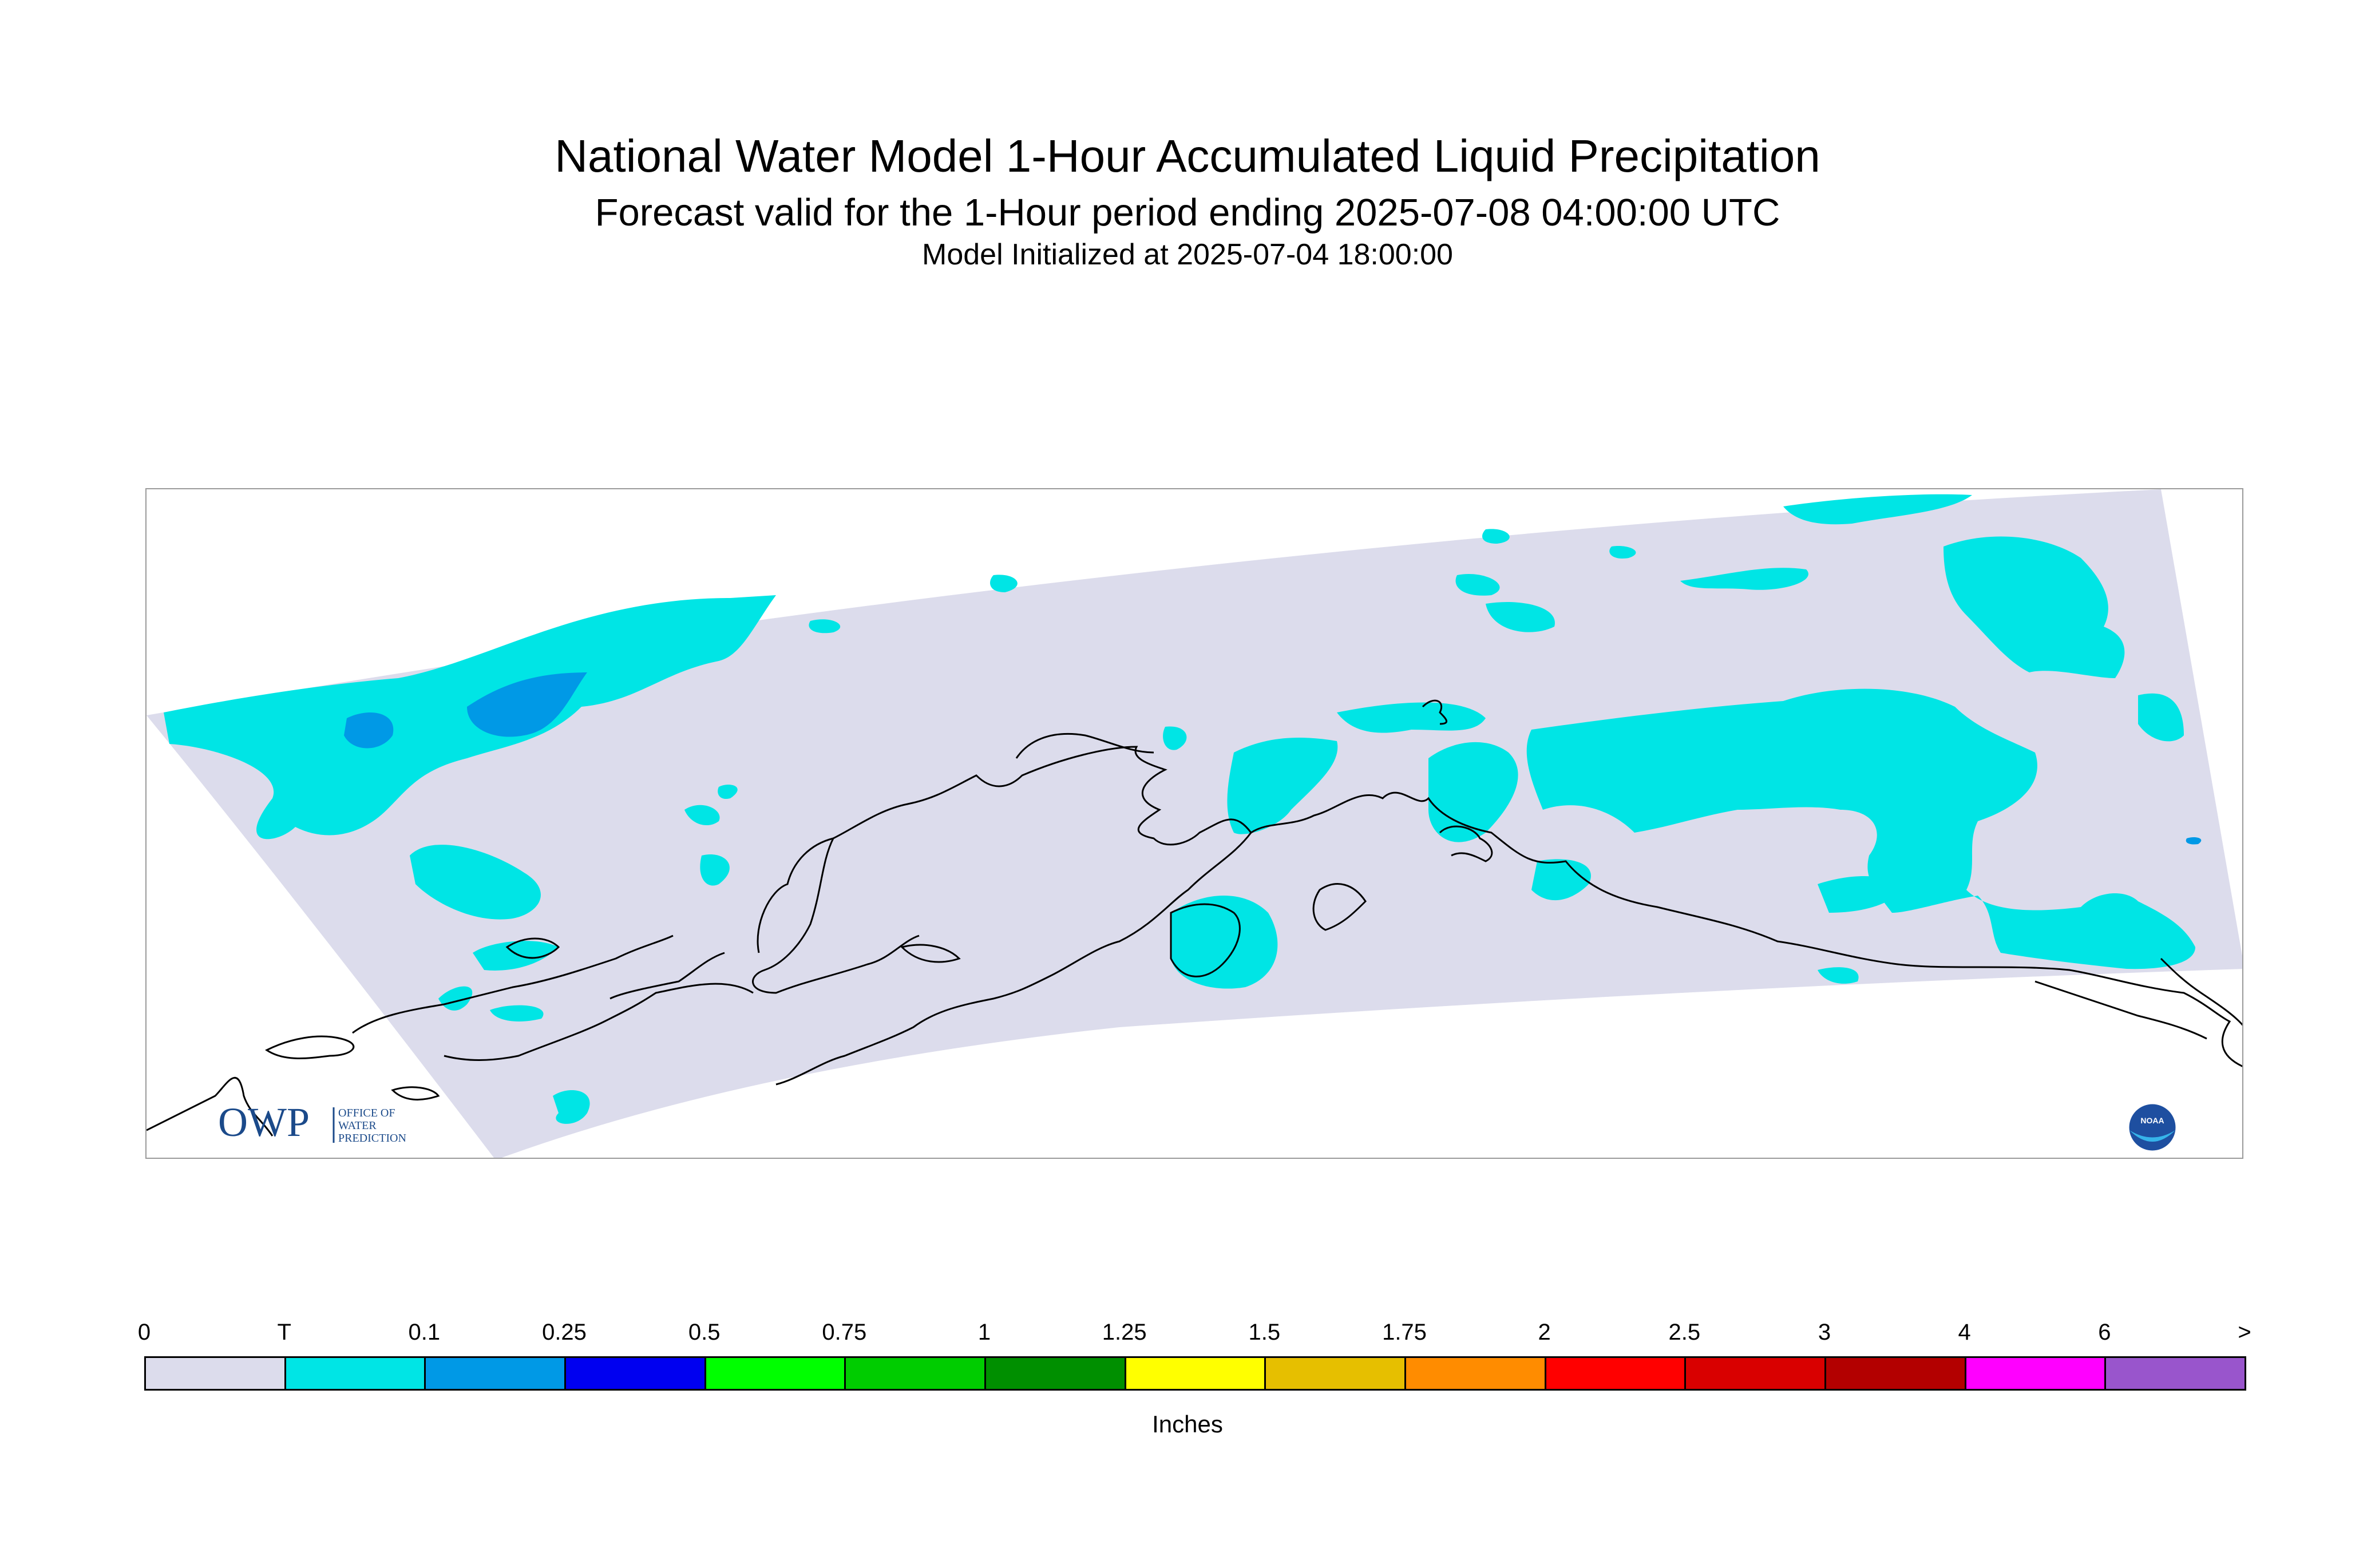 The image size is (2375, 1568). What do you see at coordinates (1265, 1332) in the screenshot?
I see `legend-tick-label: 1.5` at bounding box center [1265, 1332].